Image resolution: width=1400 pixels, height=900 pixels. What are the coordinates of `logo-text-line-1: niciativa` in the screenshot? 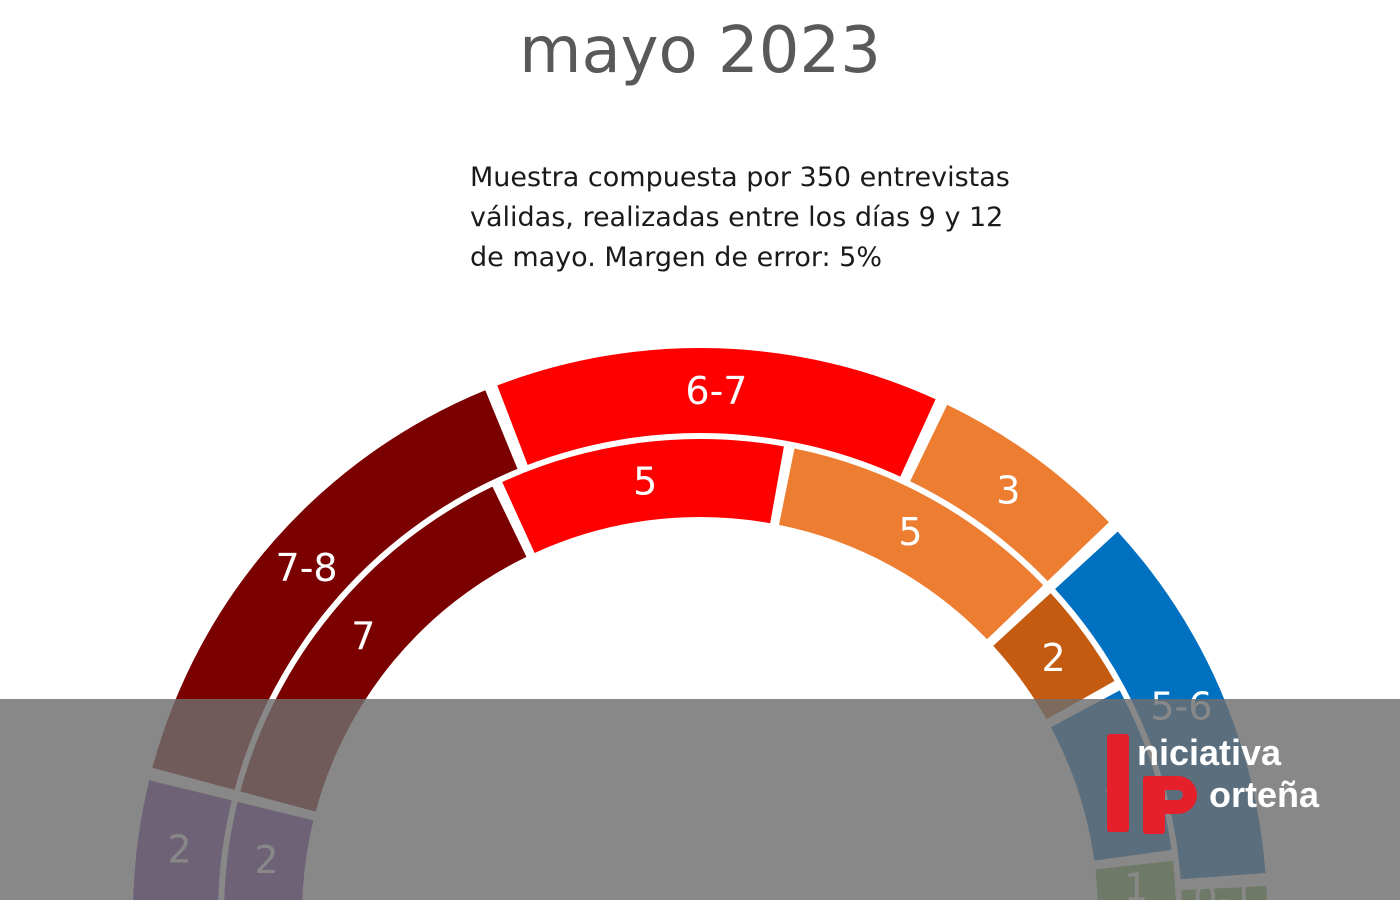 It's located at (1209, 752).